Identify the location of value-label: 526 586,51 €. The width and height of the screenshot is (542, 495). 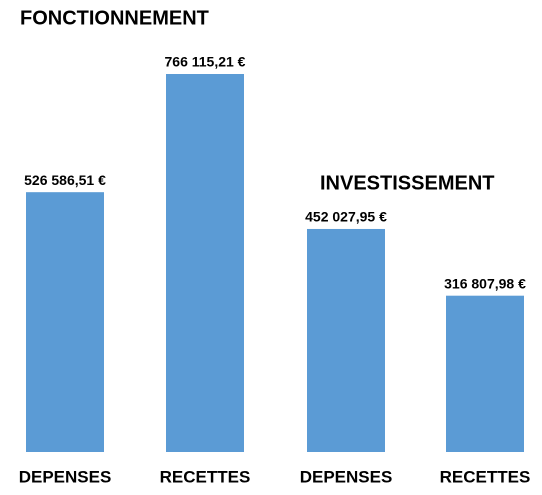
(65, 180).